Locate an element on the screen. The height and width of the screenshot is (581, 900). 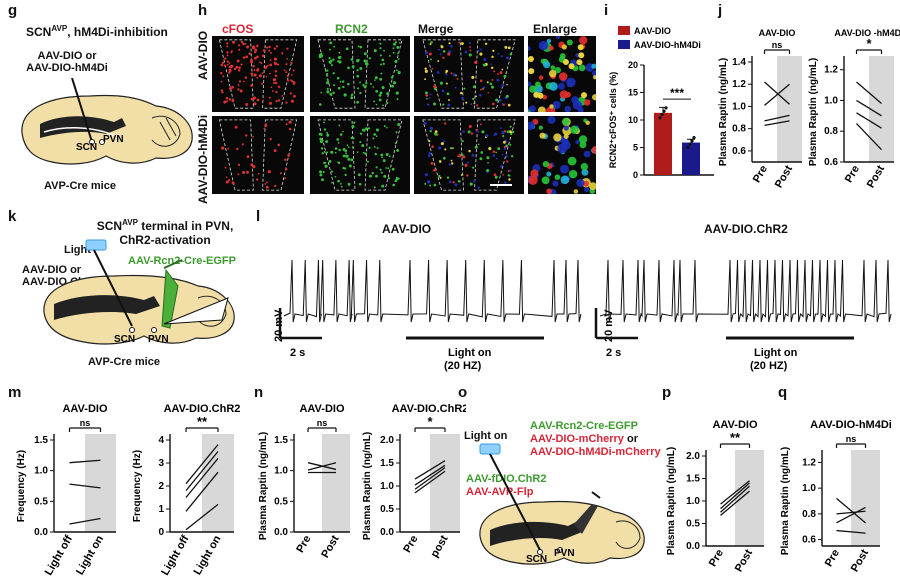
y-axis-label: RCN2⁺cFOS⁺ cells (%) is located at coordinates (613, 120).